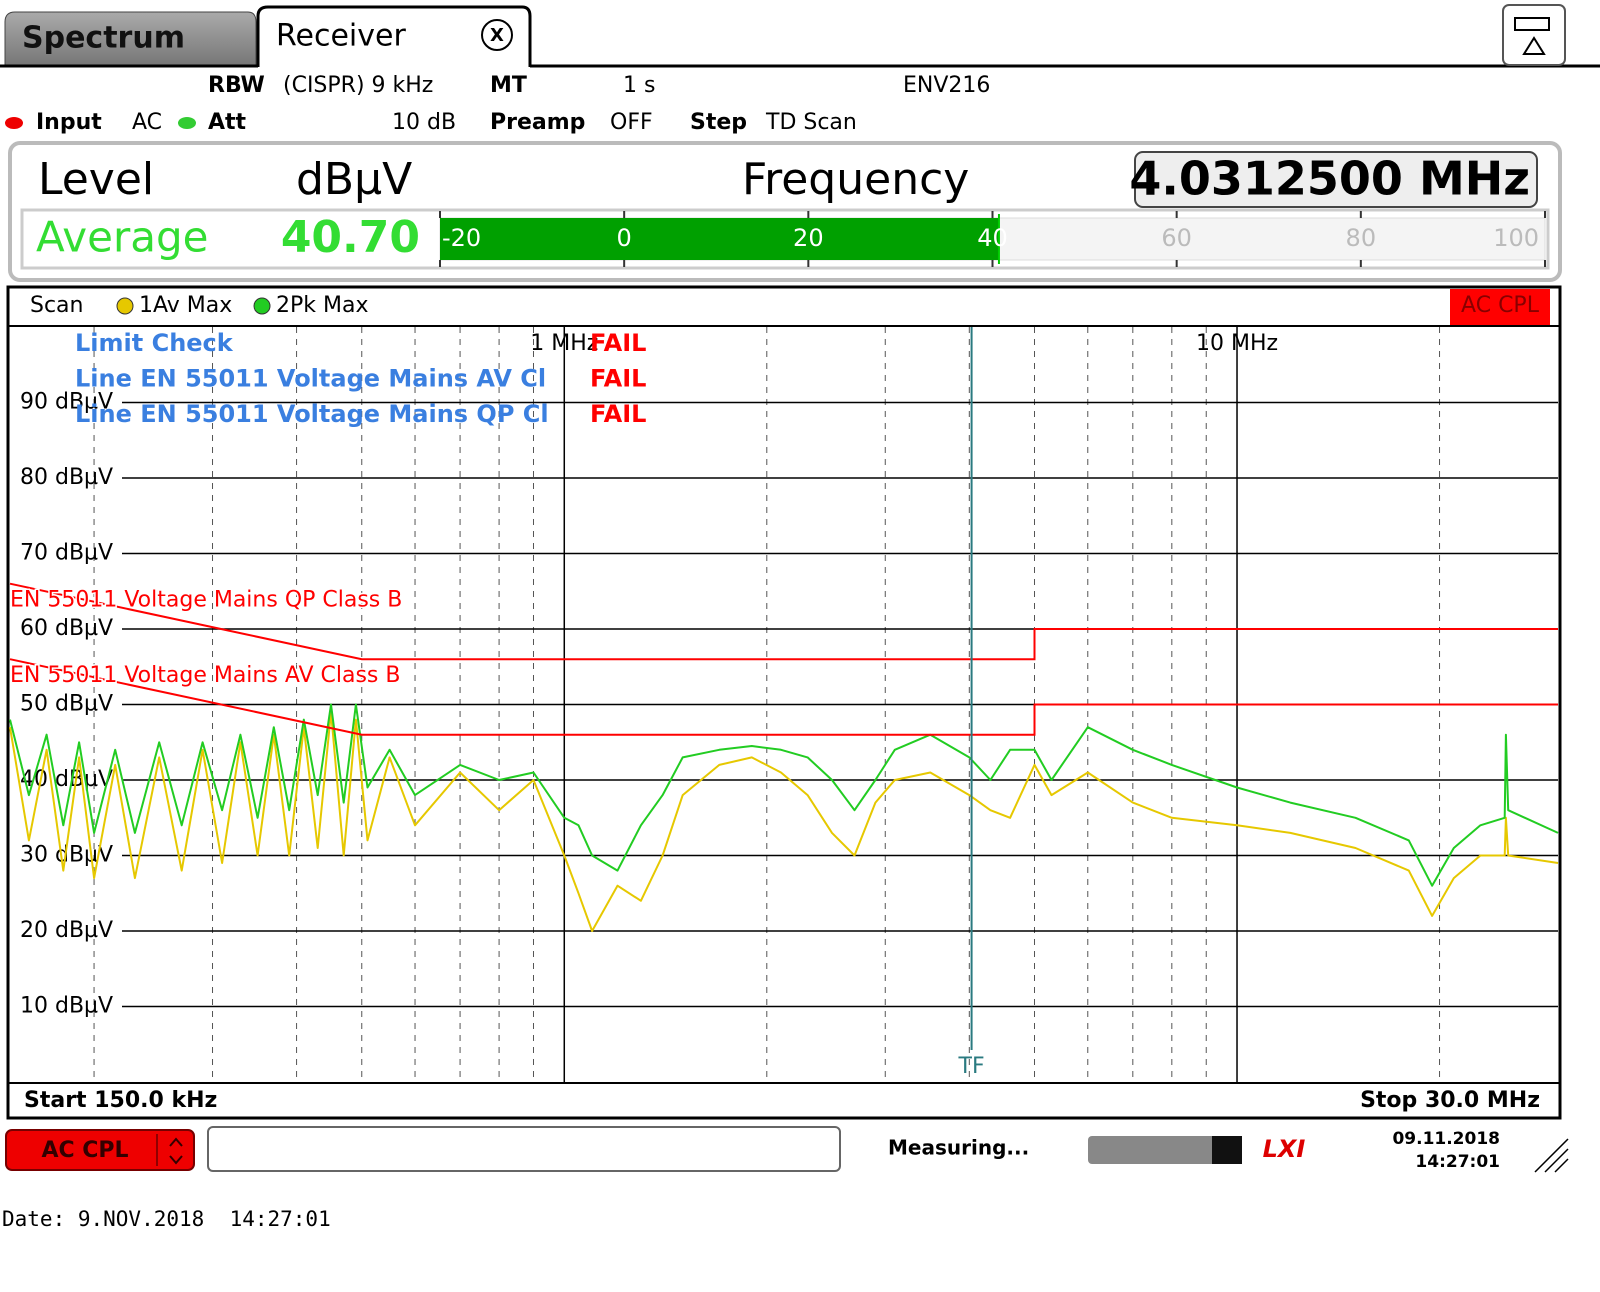 The image size is (1600, 1292). Describe the element at coordinates (96, 179) in the screenshot. I see `level-label: Level` at that location.